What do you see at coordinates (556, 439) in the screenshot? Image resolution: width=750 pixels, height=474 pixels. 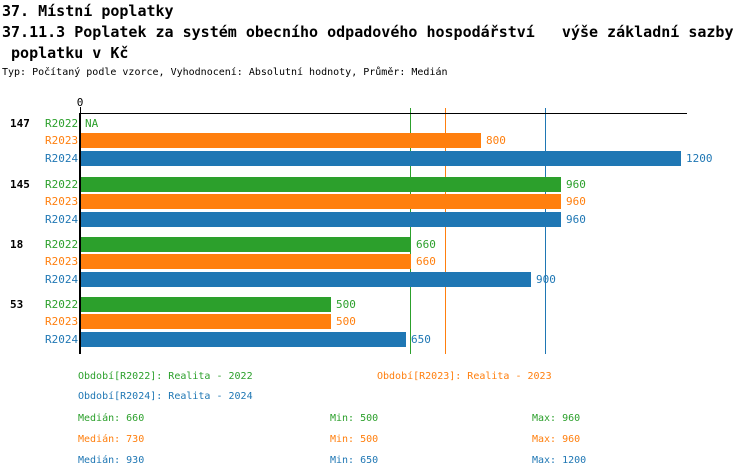 I see `stat-max-r2023: Max: 960` at bounding box center [556, 439].